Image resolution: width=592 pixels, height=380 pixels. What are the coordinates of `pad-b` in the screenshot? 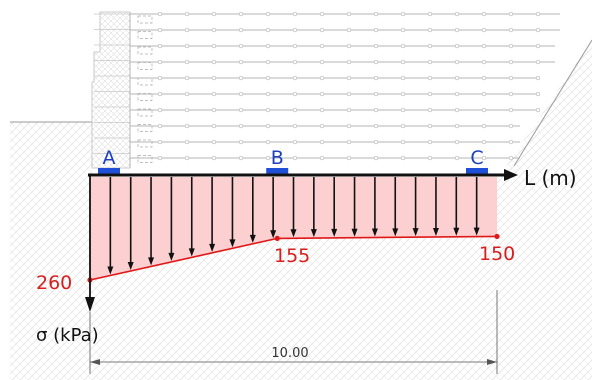 It's located at (277, 171).